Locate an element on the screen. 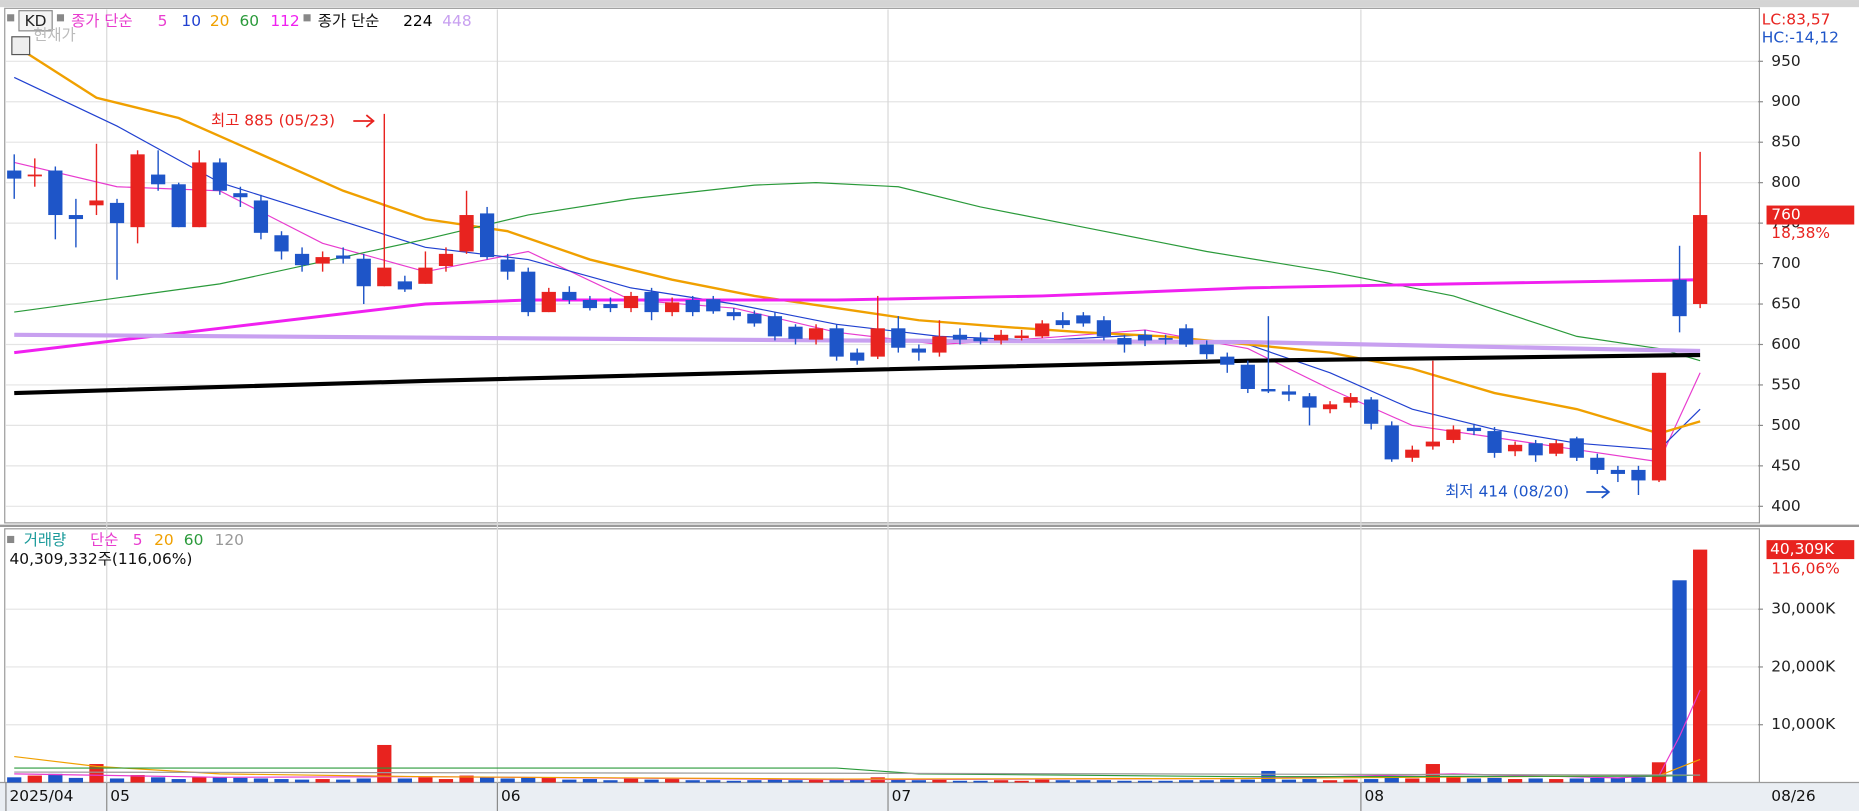 Image resolution: width=1859 pixels, height=811 pixels. legend-prefix: KD is located at coordinates (36, 21).